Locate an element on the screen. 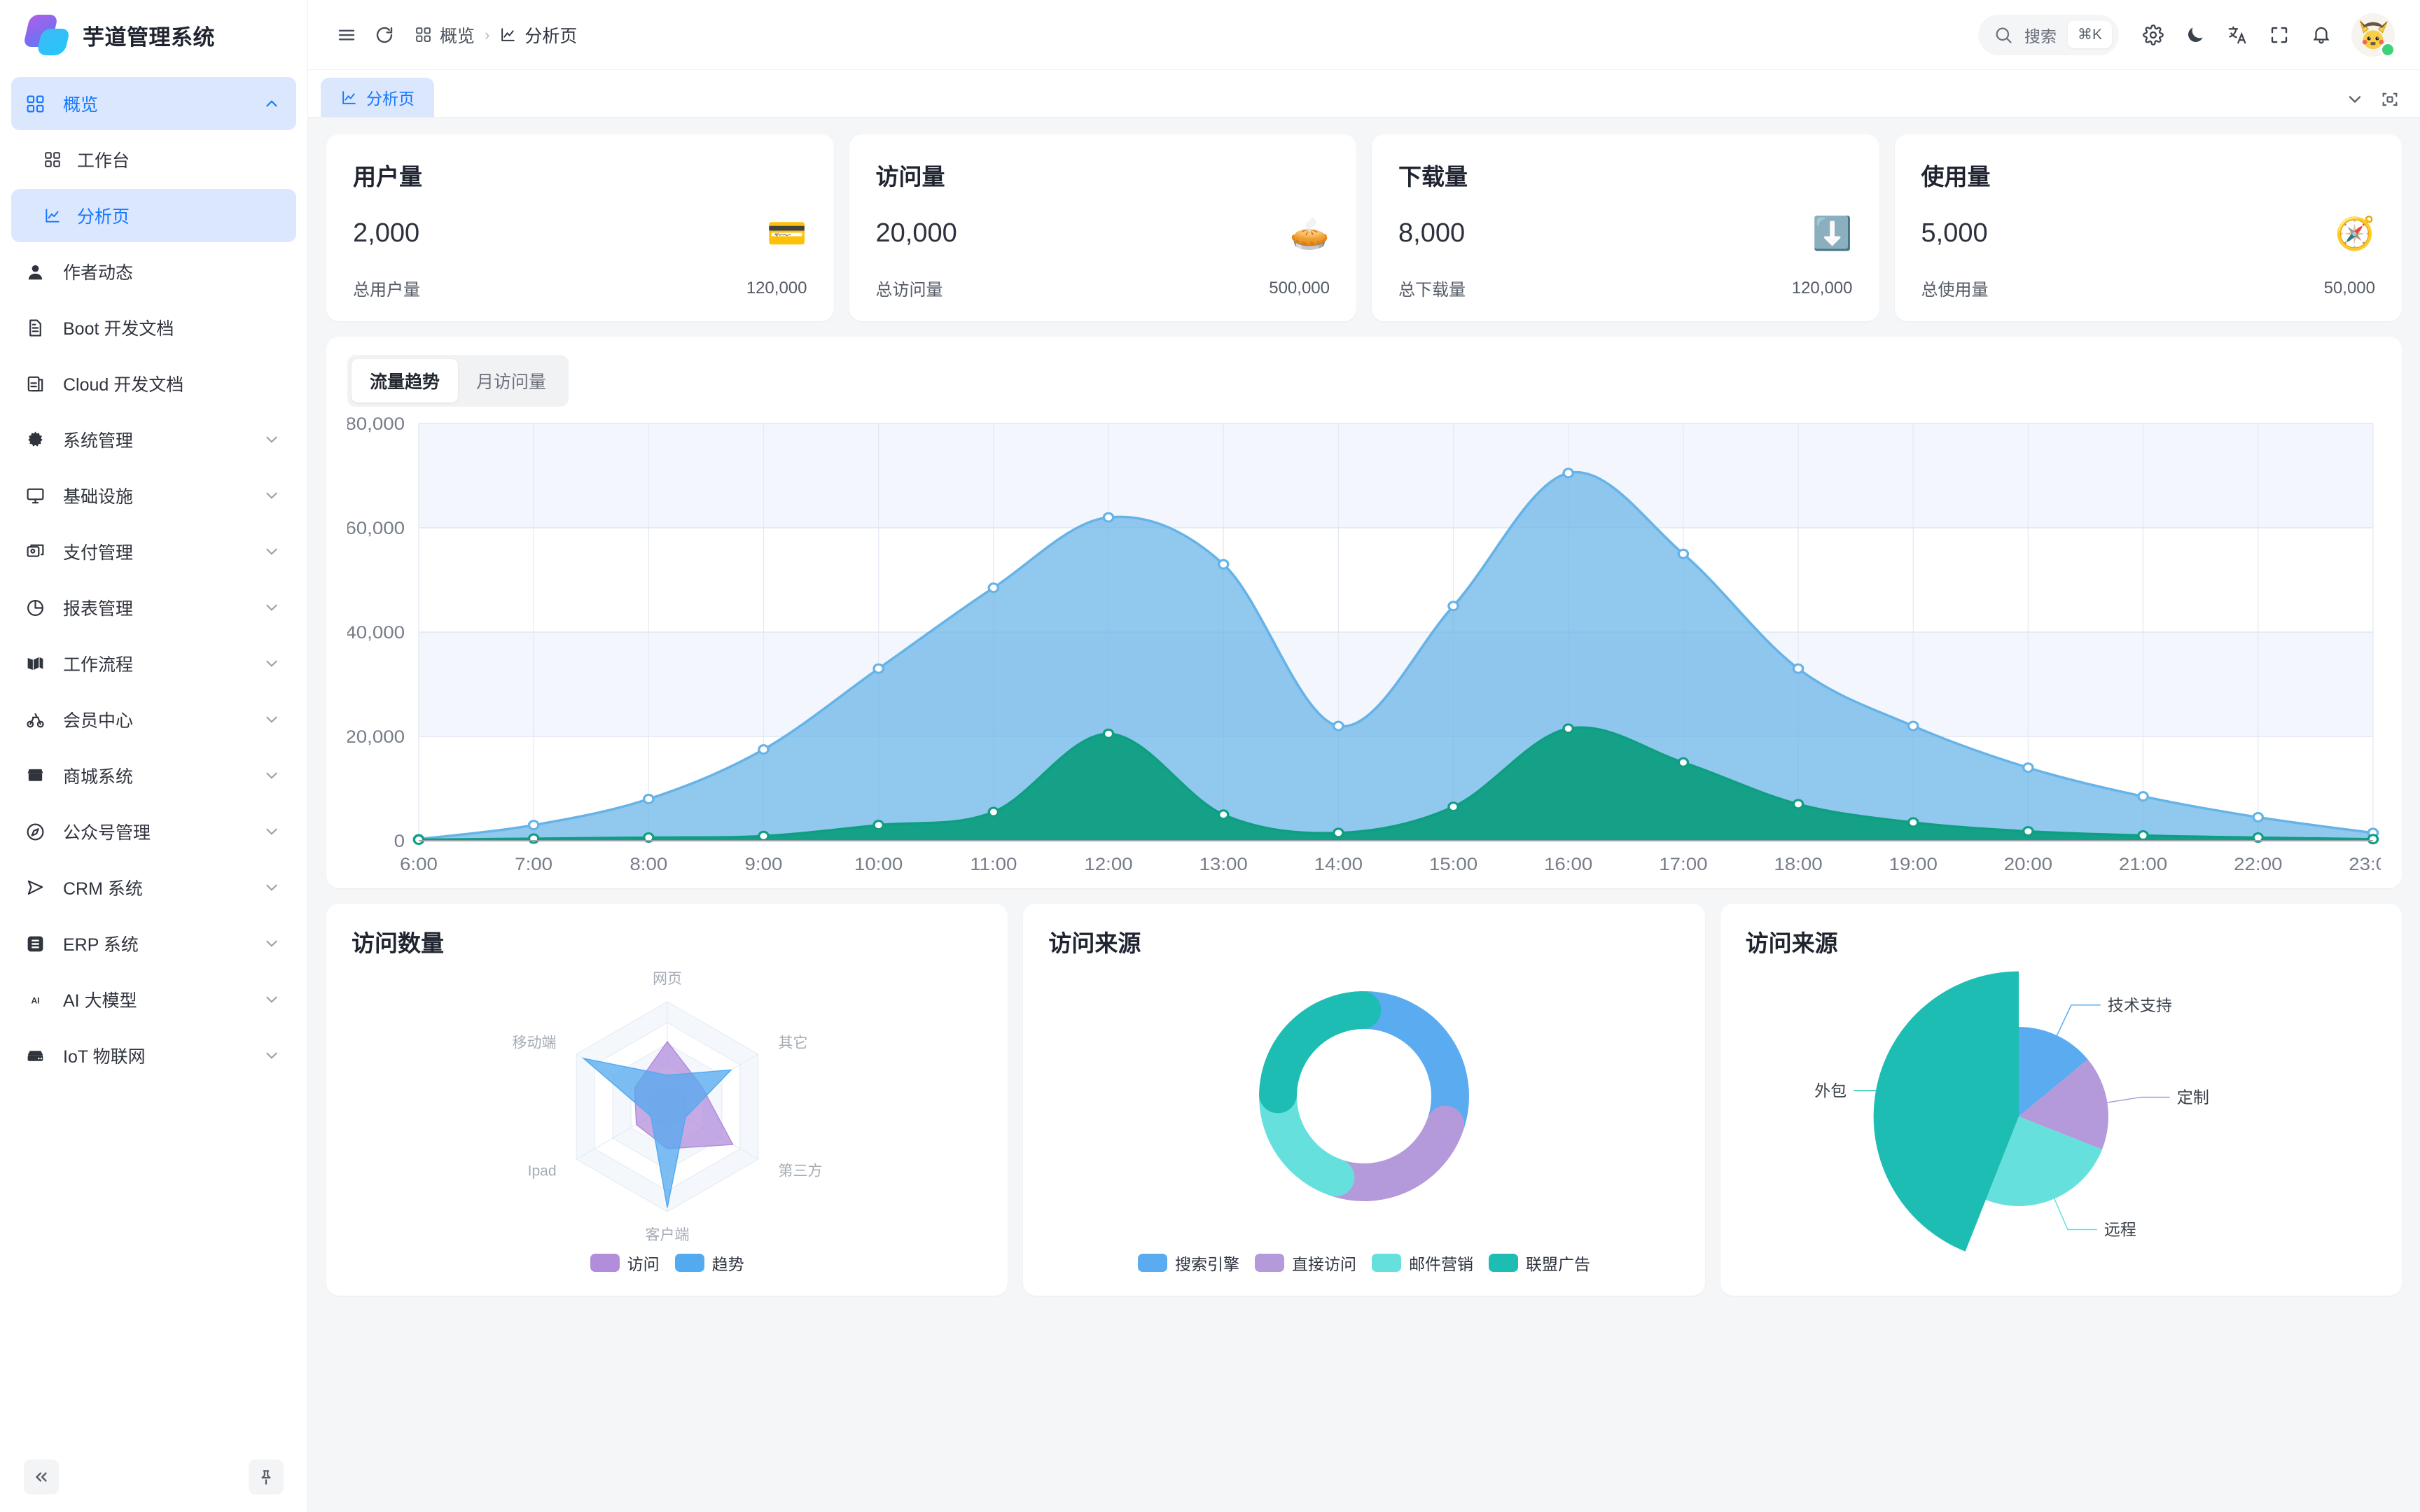 This screenshot has width=2420, height=1512. legend-item-1: 趋势 is located at coordinates (709, 1263).